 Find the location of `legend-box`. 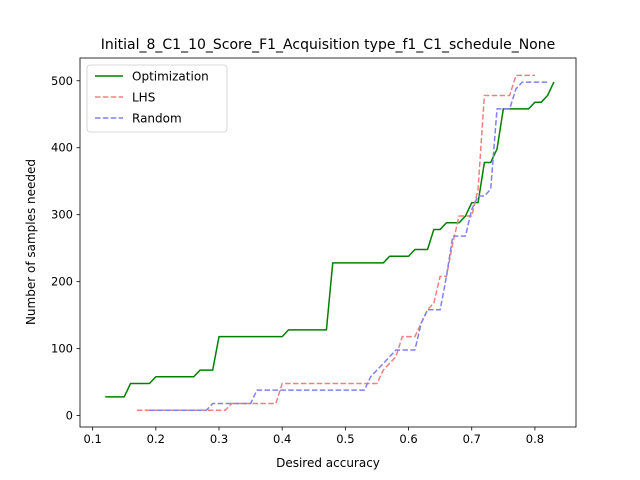

legend-box is located at coordinates (157, 98).